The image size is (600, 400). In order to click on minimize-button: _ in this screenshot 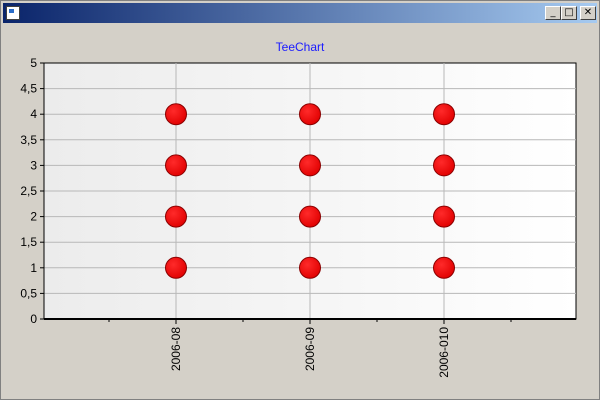, I will do `click(553, 13)`.